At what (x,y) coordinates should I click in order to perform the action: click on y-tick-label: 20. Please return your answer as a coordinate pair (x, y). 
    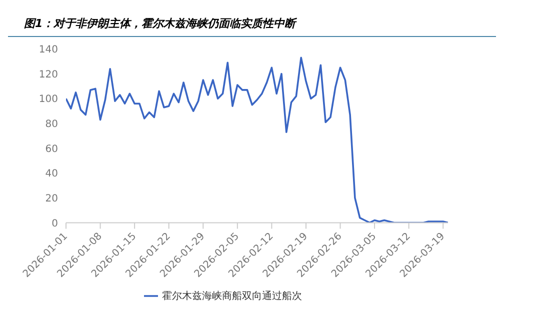
    Looking at the image, I should click on (51, 198).